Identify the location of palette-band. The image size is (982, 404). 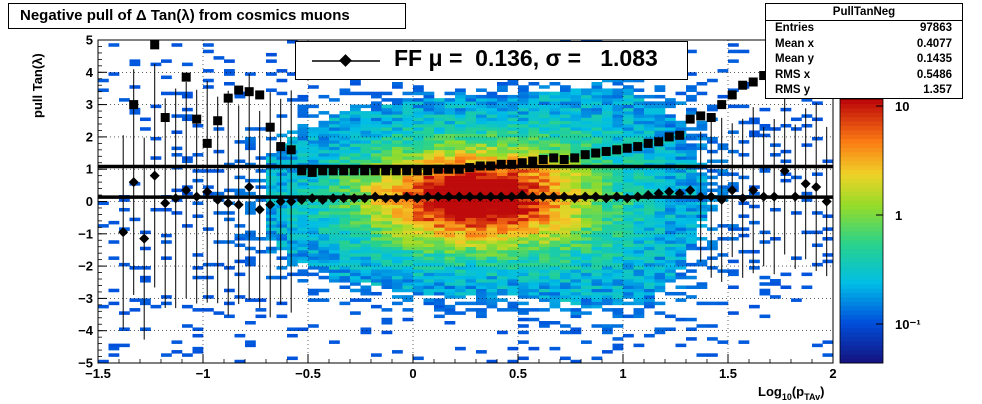
(861, 141).